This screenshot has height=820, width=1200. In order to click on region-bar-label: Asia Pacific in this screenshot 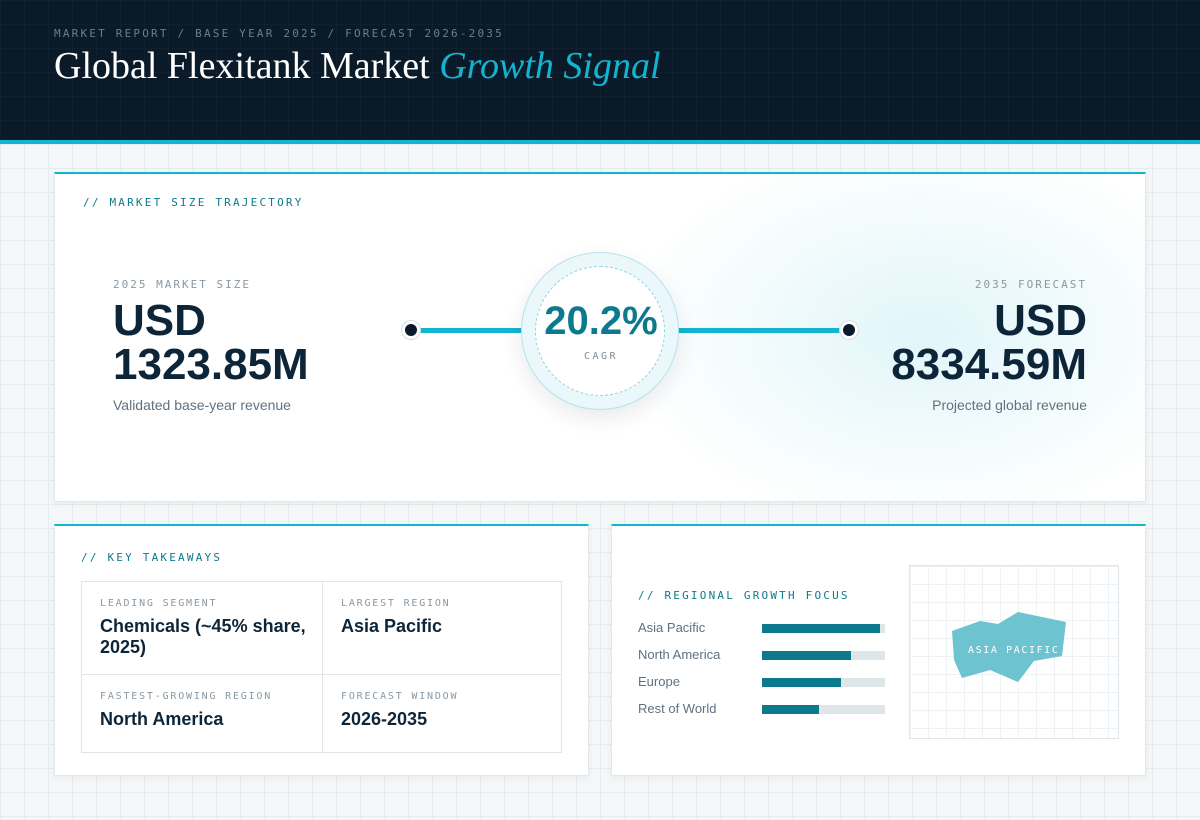, I will do `click(671, 627)`.